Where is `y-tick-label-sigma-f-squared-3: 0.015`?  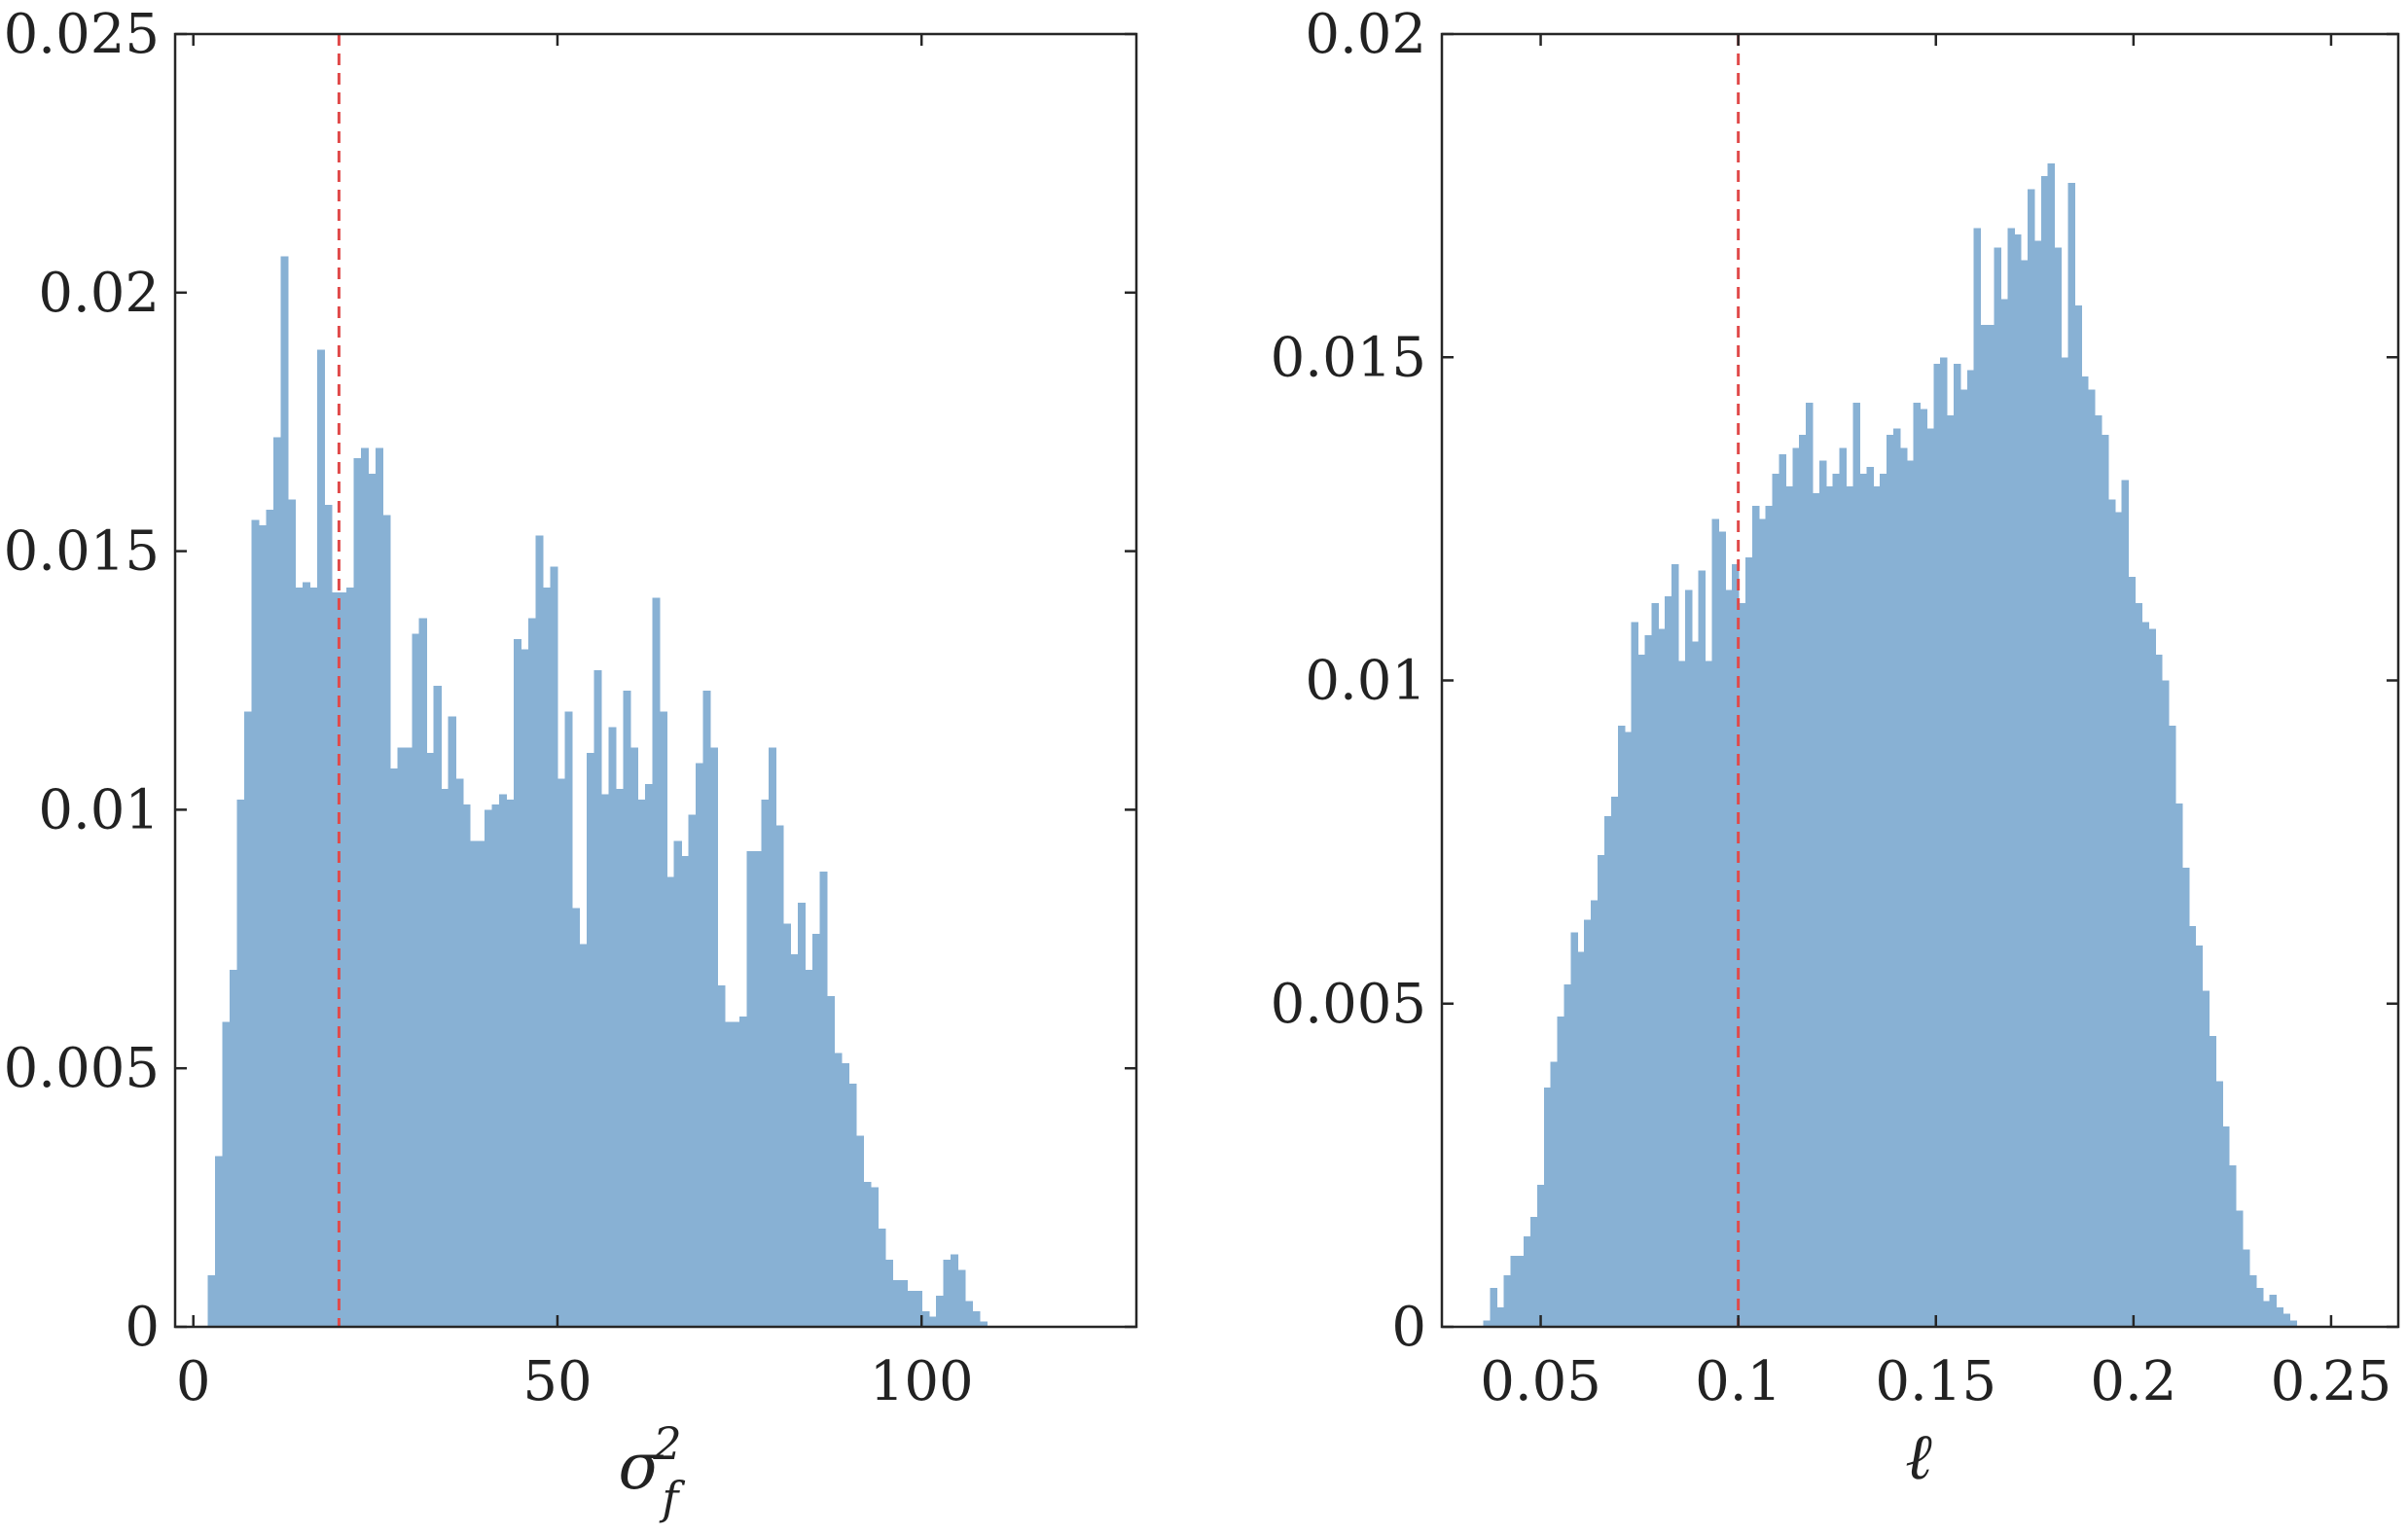 y-tick-label-sigma-f-squared-3: 0.015 is located at coordinates (82, 552).